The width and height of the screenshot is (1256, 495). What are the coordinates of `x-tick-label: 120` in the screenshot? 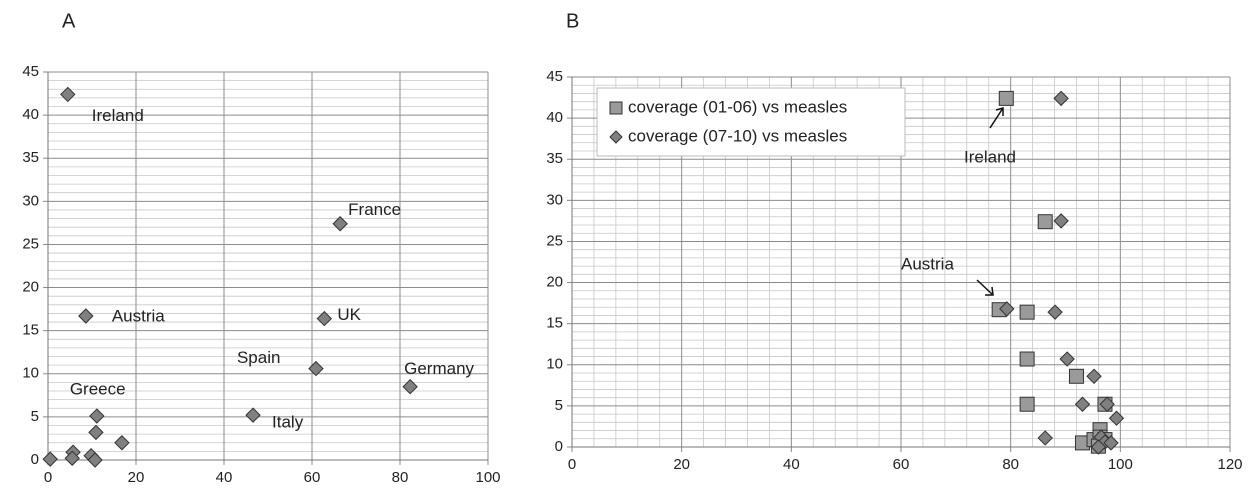 It's located at (1229, 464).